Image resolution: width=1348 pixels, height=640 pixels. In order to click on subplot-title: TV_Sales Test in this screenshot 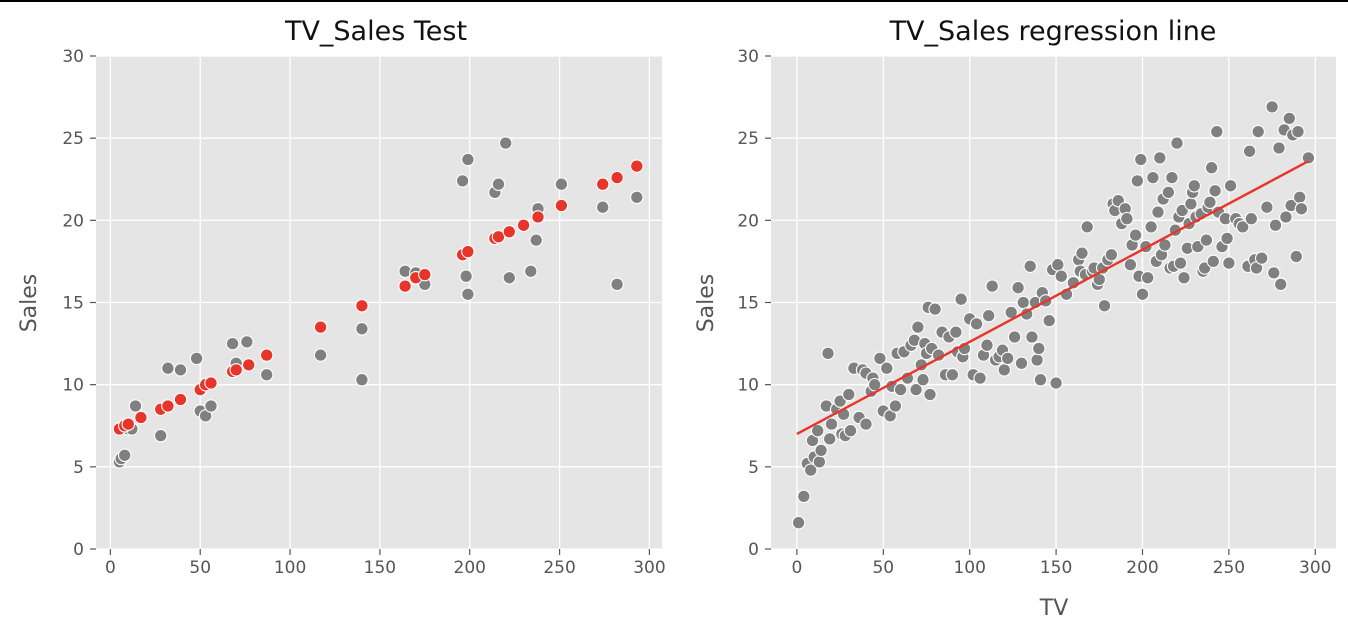, I will do `click(375, 31)`.